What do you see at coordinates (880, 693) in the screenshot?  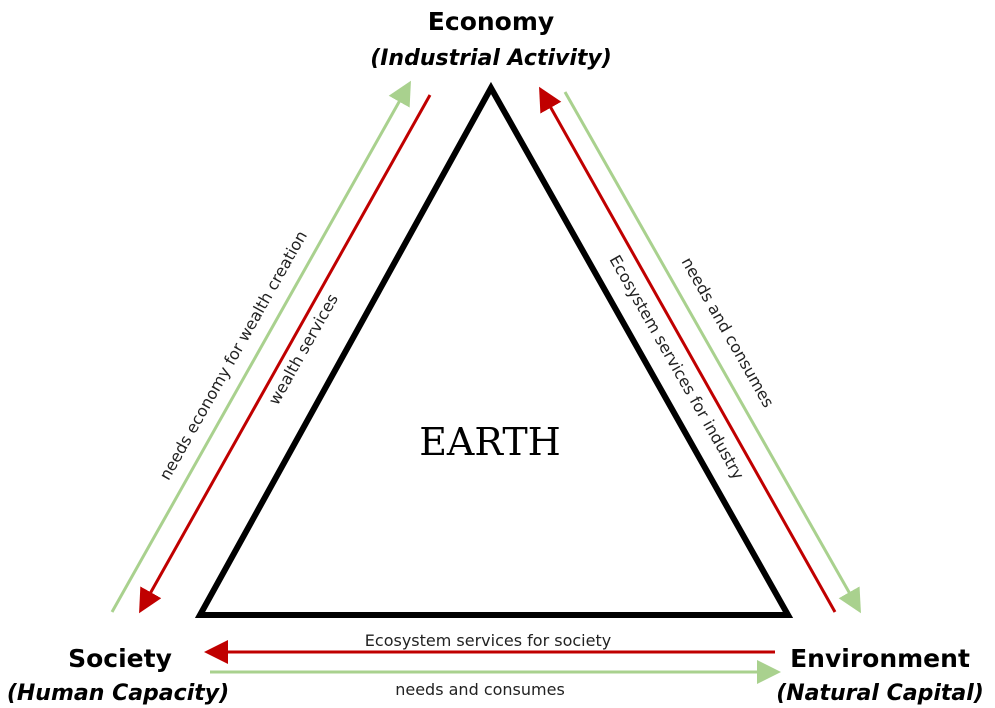 I see `node-subtitle: (Natural Capital)` at bounding box center [880, 693].